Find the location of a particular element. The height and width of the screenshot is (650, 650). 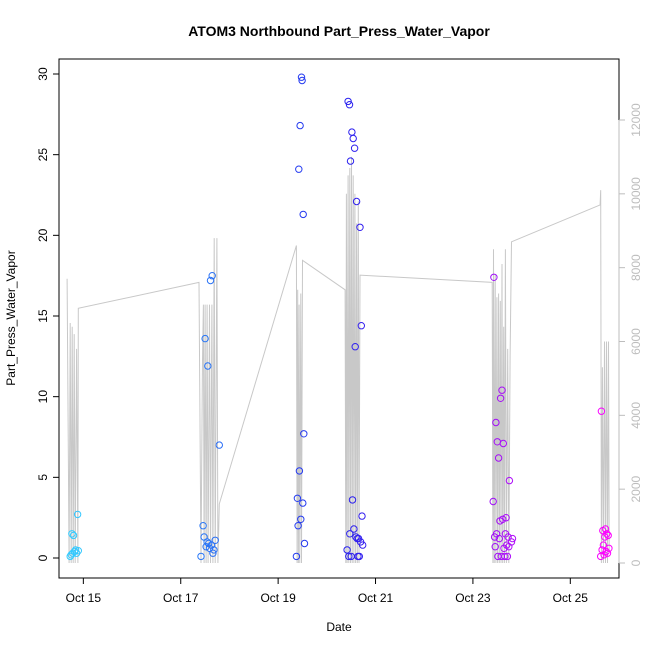

chart-title: ATOM3 Northbound Part_Press_Water_Vapor is located at coordinates (339, 31).